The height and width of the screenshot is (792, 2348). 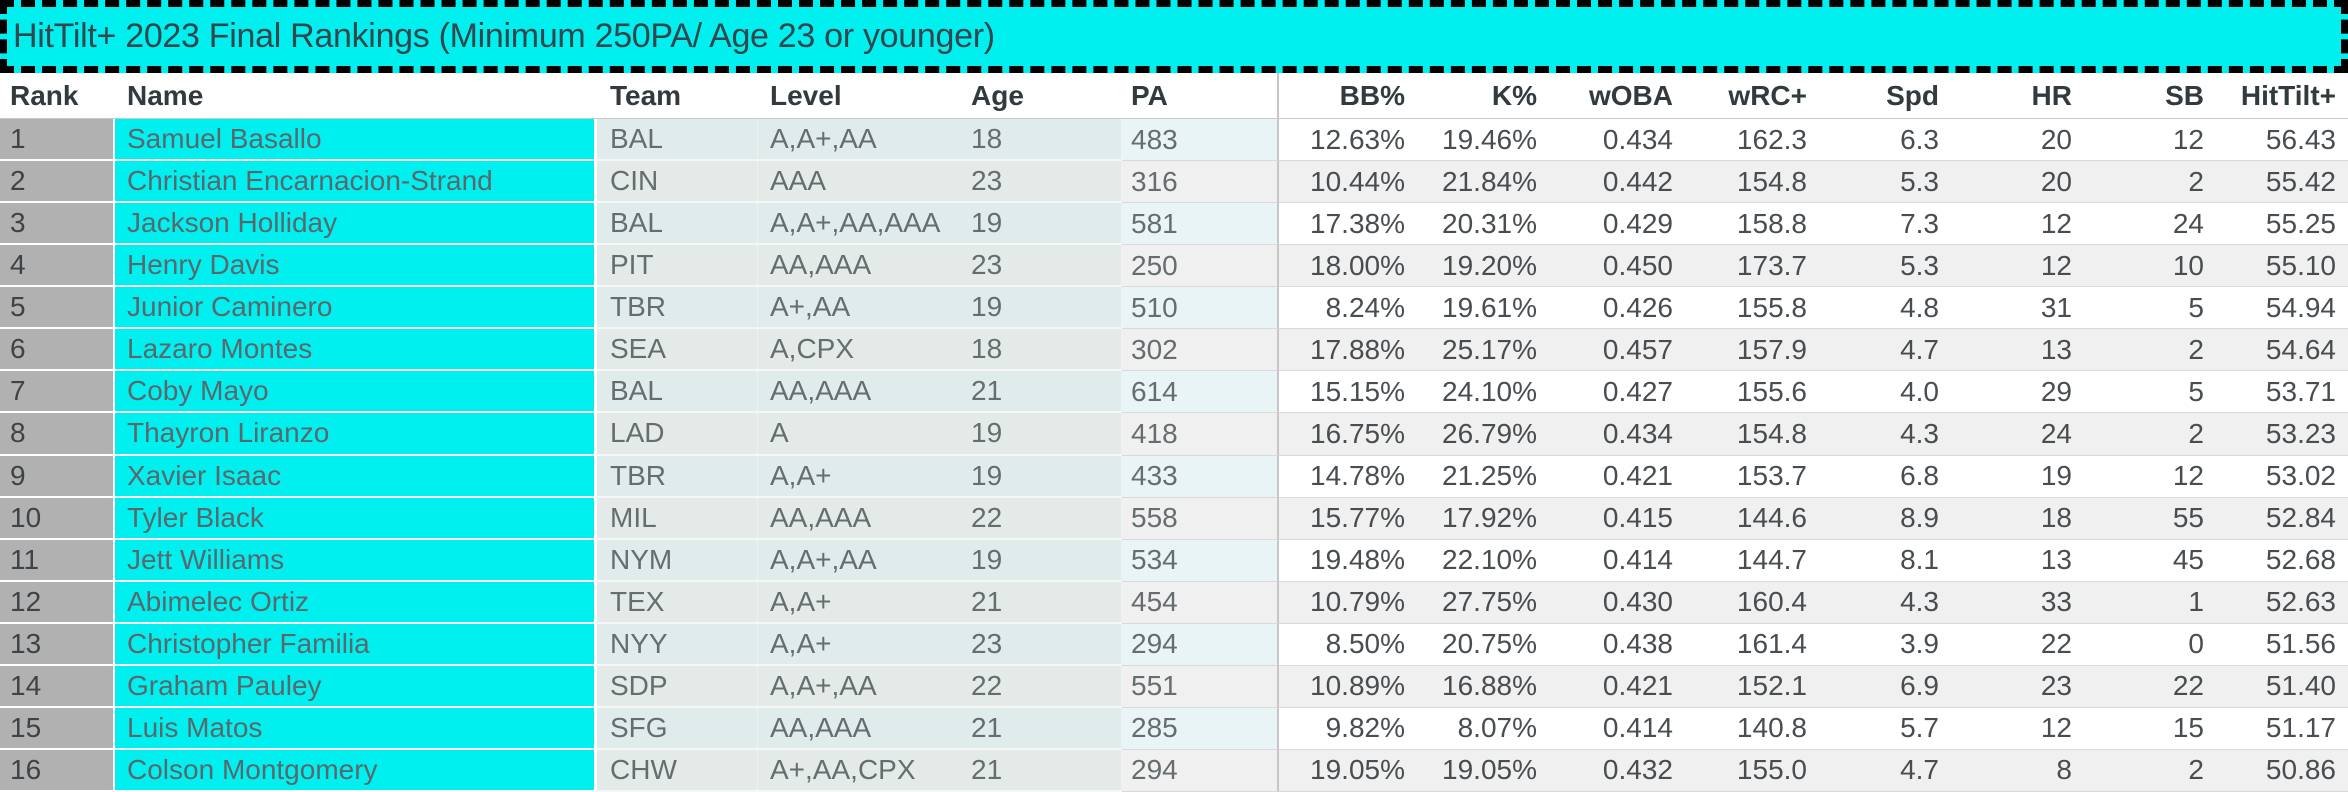 What do you see at coordinates (1612, 182) in the screenshot?
I see `cell-woba: 0.442` at bounding box center [1612, 182].